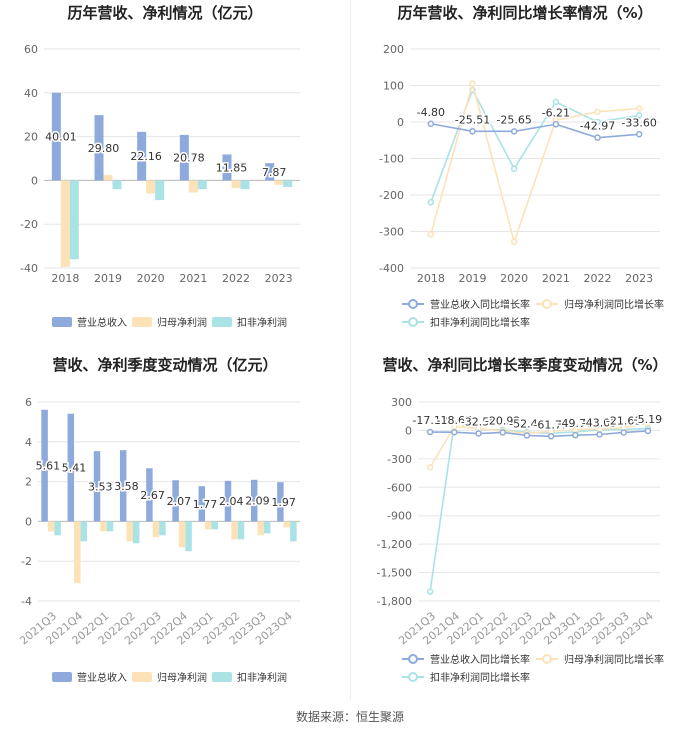 The image size is (700, 733). What do you see at coordinates (108, 278) in the screenshot?
I see `x-tick-label: 2019` at bounding box center [108, 278].